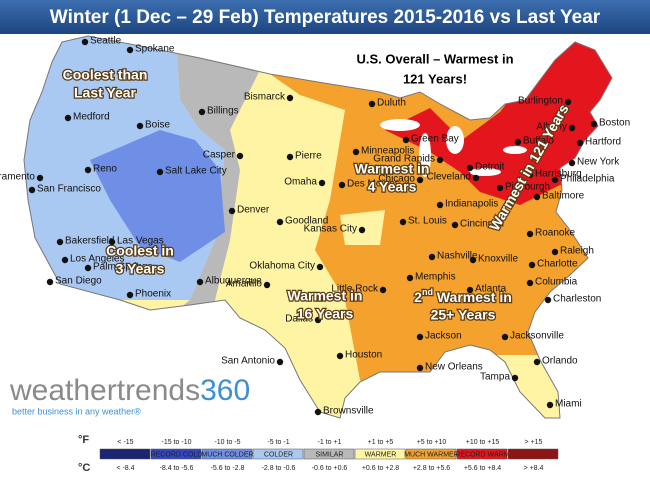 Image resolution: width=650 pixels, height=489 pixels. I want to click on city-label: Casper, so click(219, 155).